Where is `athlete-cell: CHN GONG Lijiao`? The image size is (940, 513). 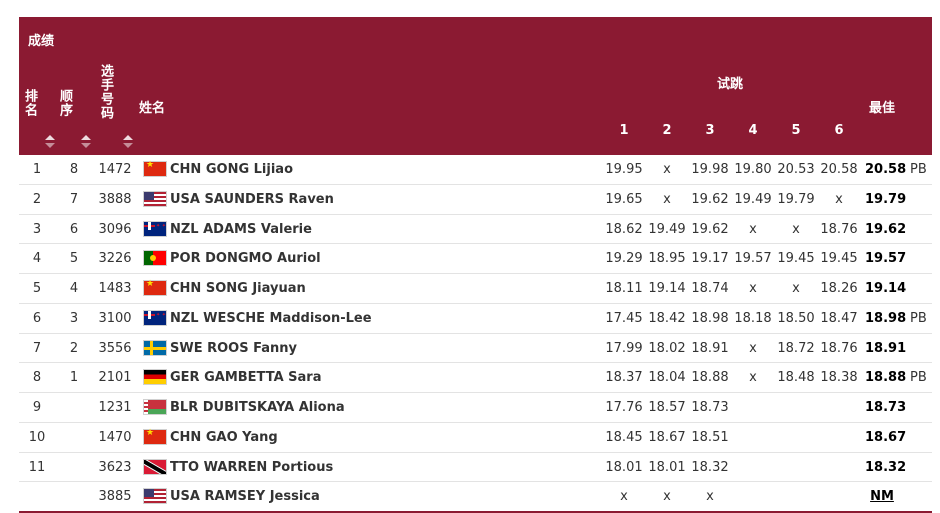
athlete-cell: CHN GONG Lijiao is located at coordinates (231, 169).